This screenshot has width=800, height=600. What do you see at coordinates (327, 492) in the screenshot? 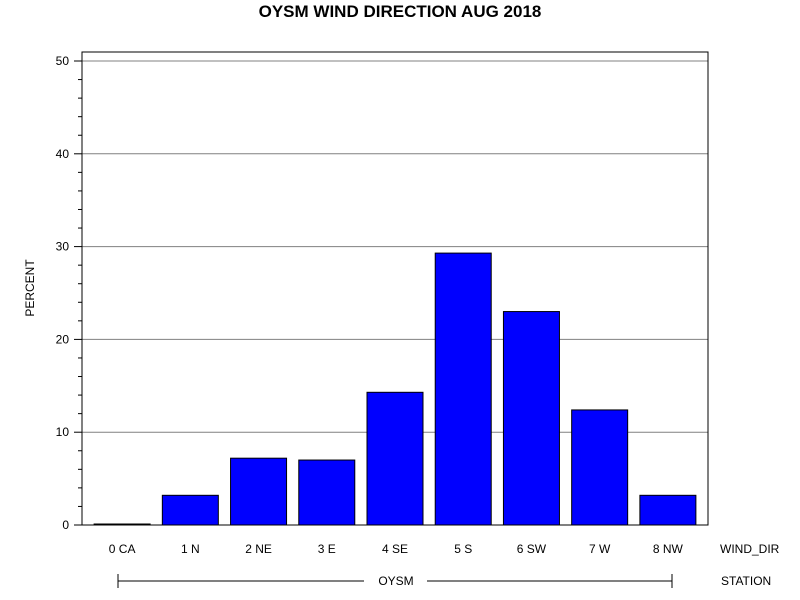
I see `bar-3-e` at bounding box center [327, 492].